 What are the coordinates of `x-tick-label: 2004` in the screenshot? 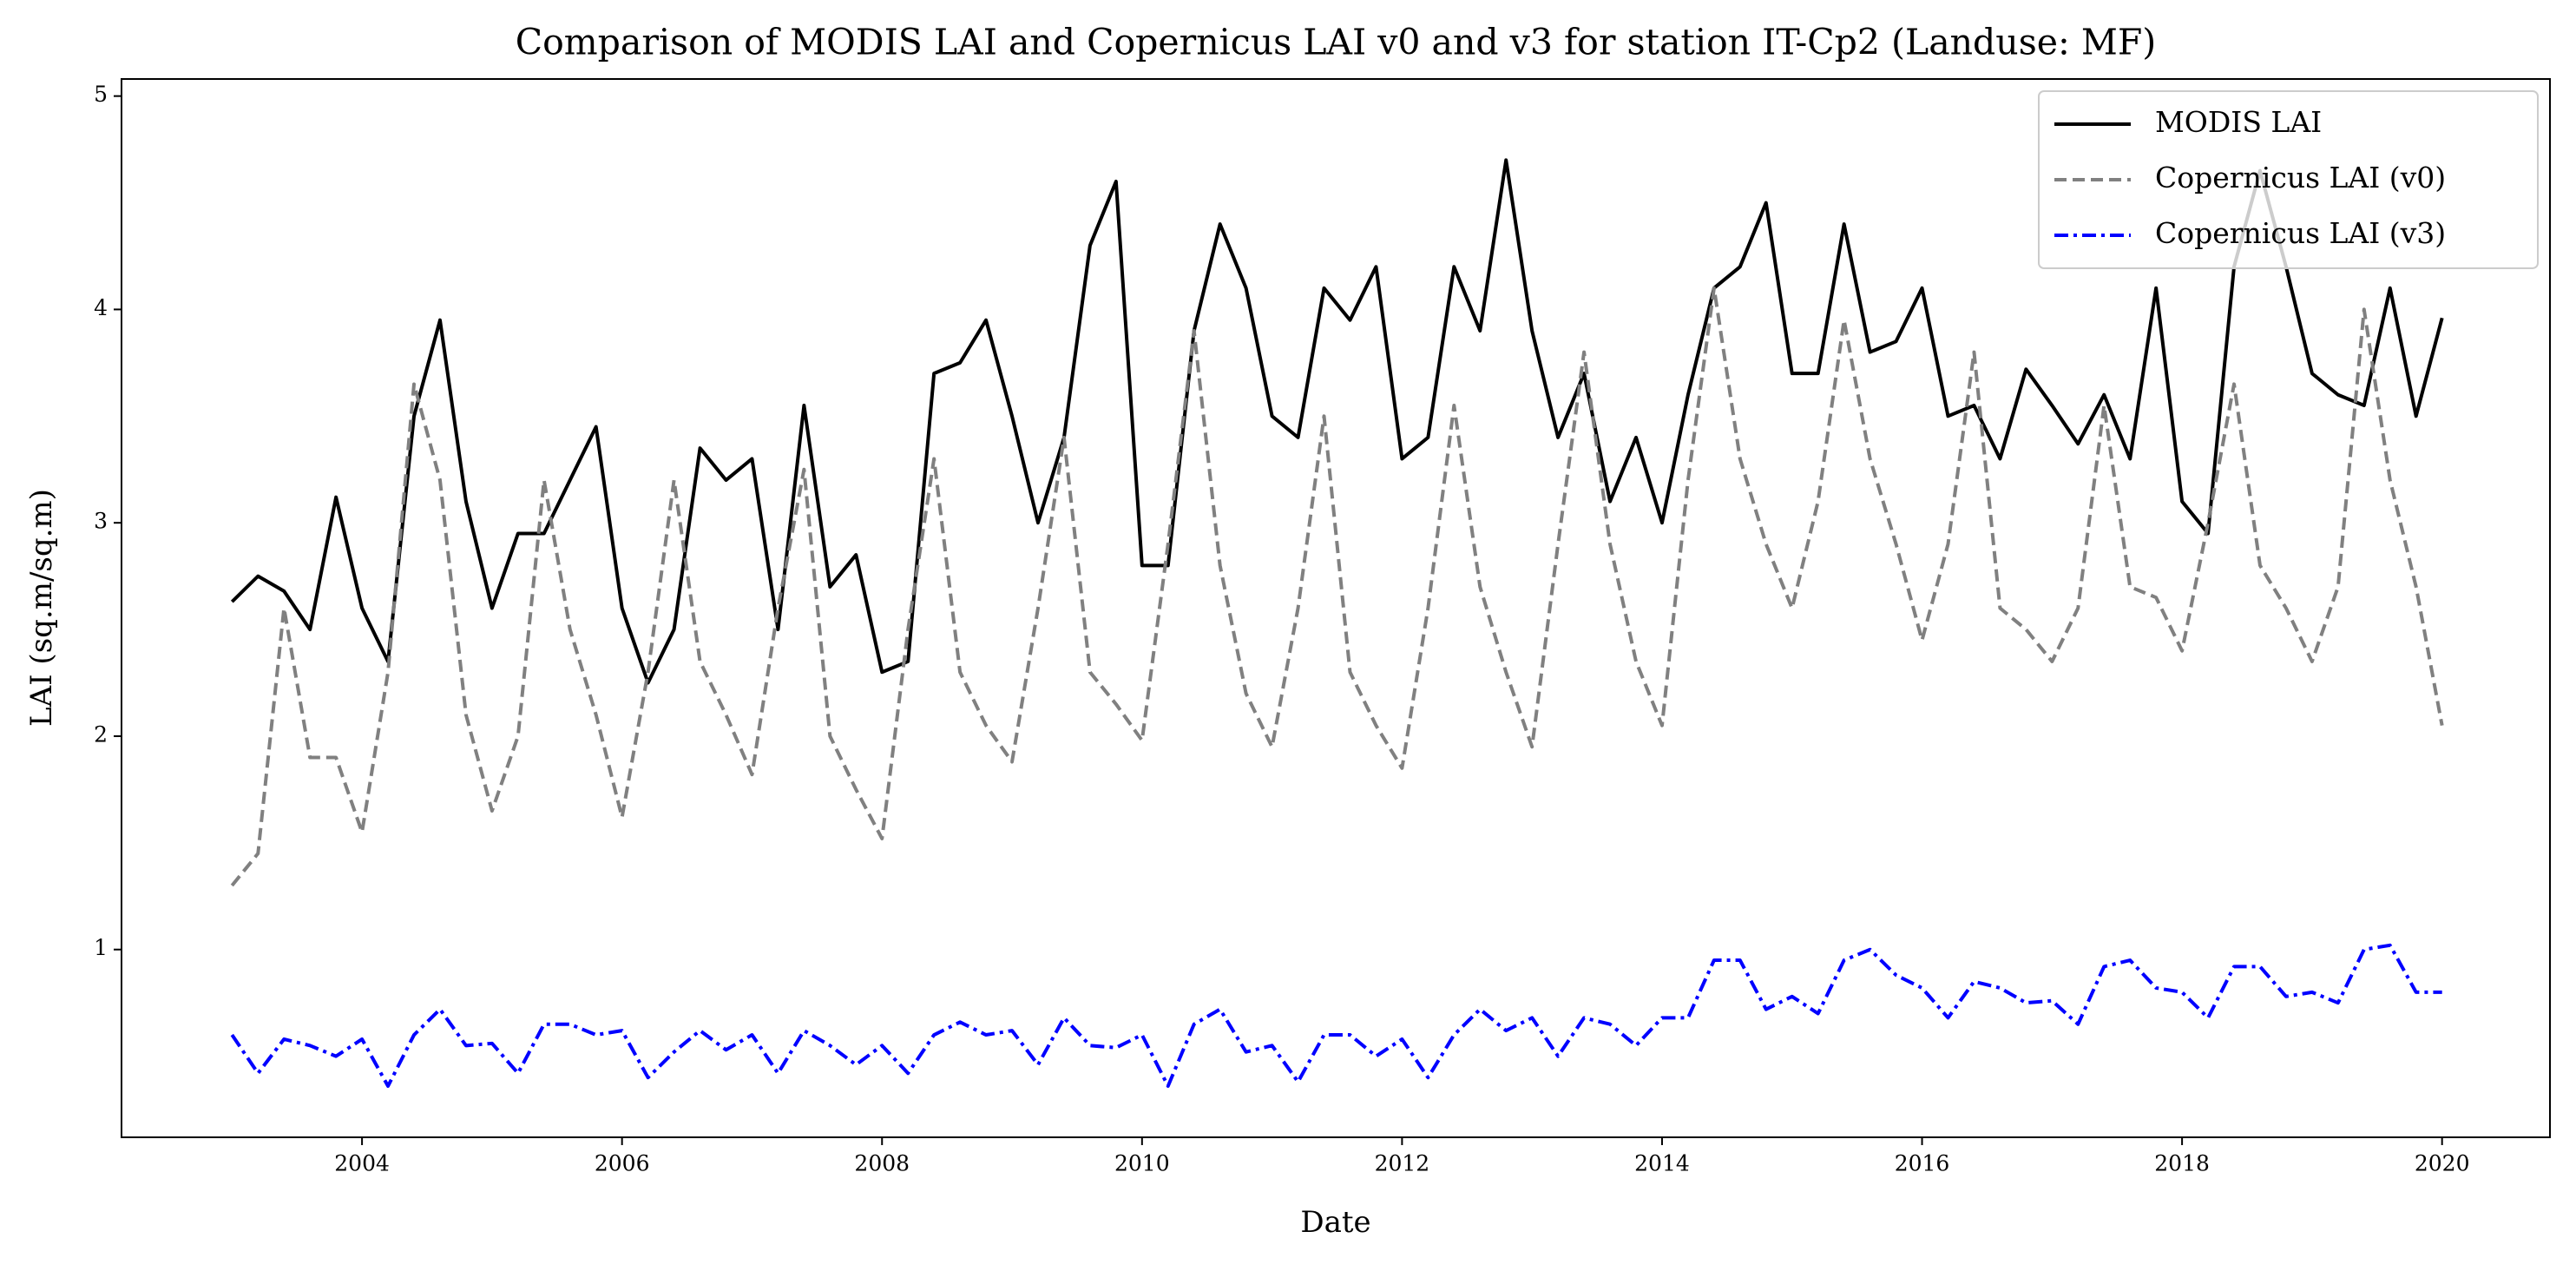 It's located at (362, 1164).